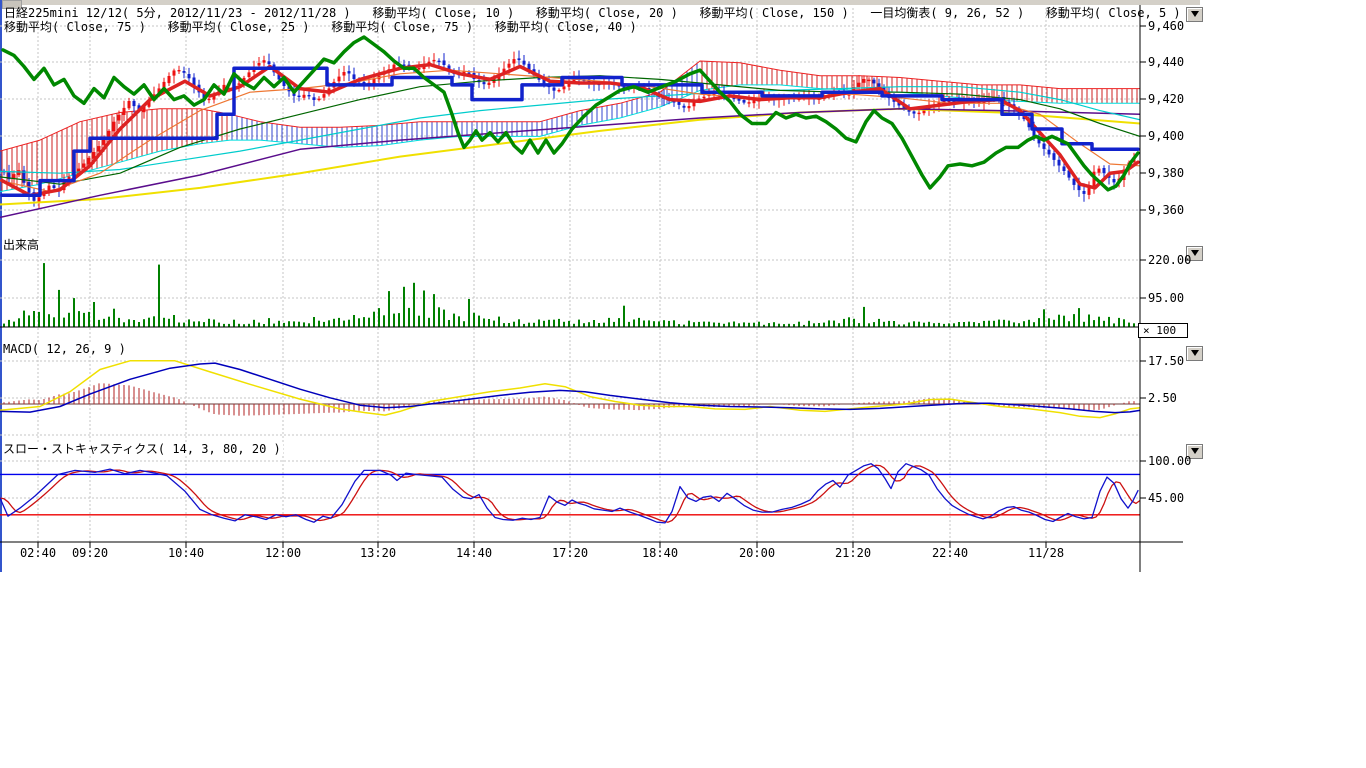 Image resolution: width=1366 pixels, height=768 pixels. Describe the element at coordinates (186, 553) in the screenshot. I see `x-axis-tick-label: 10:40` at that location.